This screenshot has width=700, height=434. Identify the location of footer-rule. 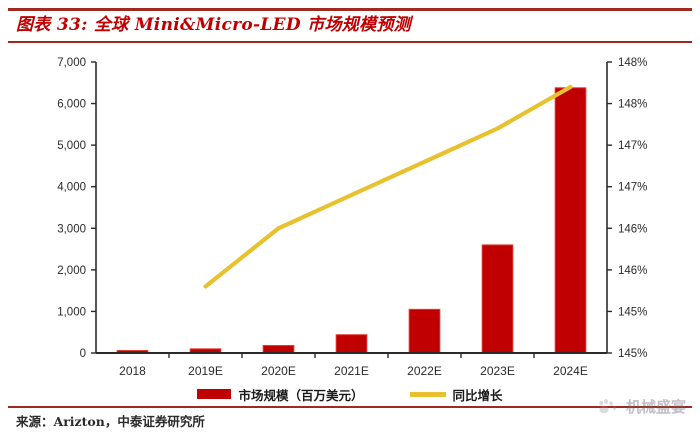
(350, 407).